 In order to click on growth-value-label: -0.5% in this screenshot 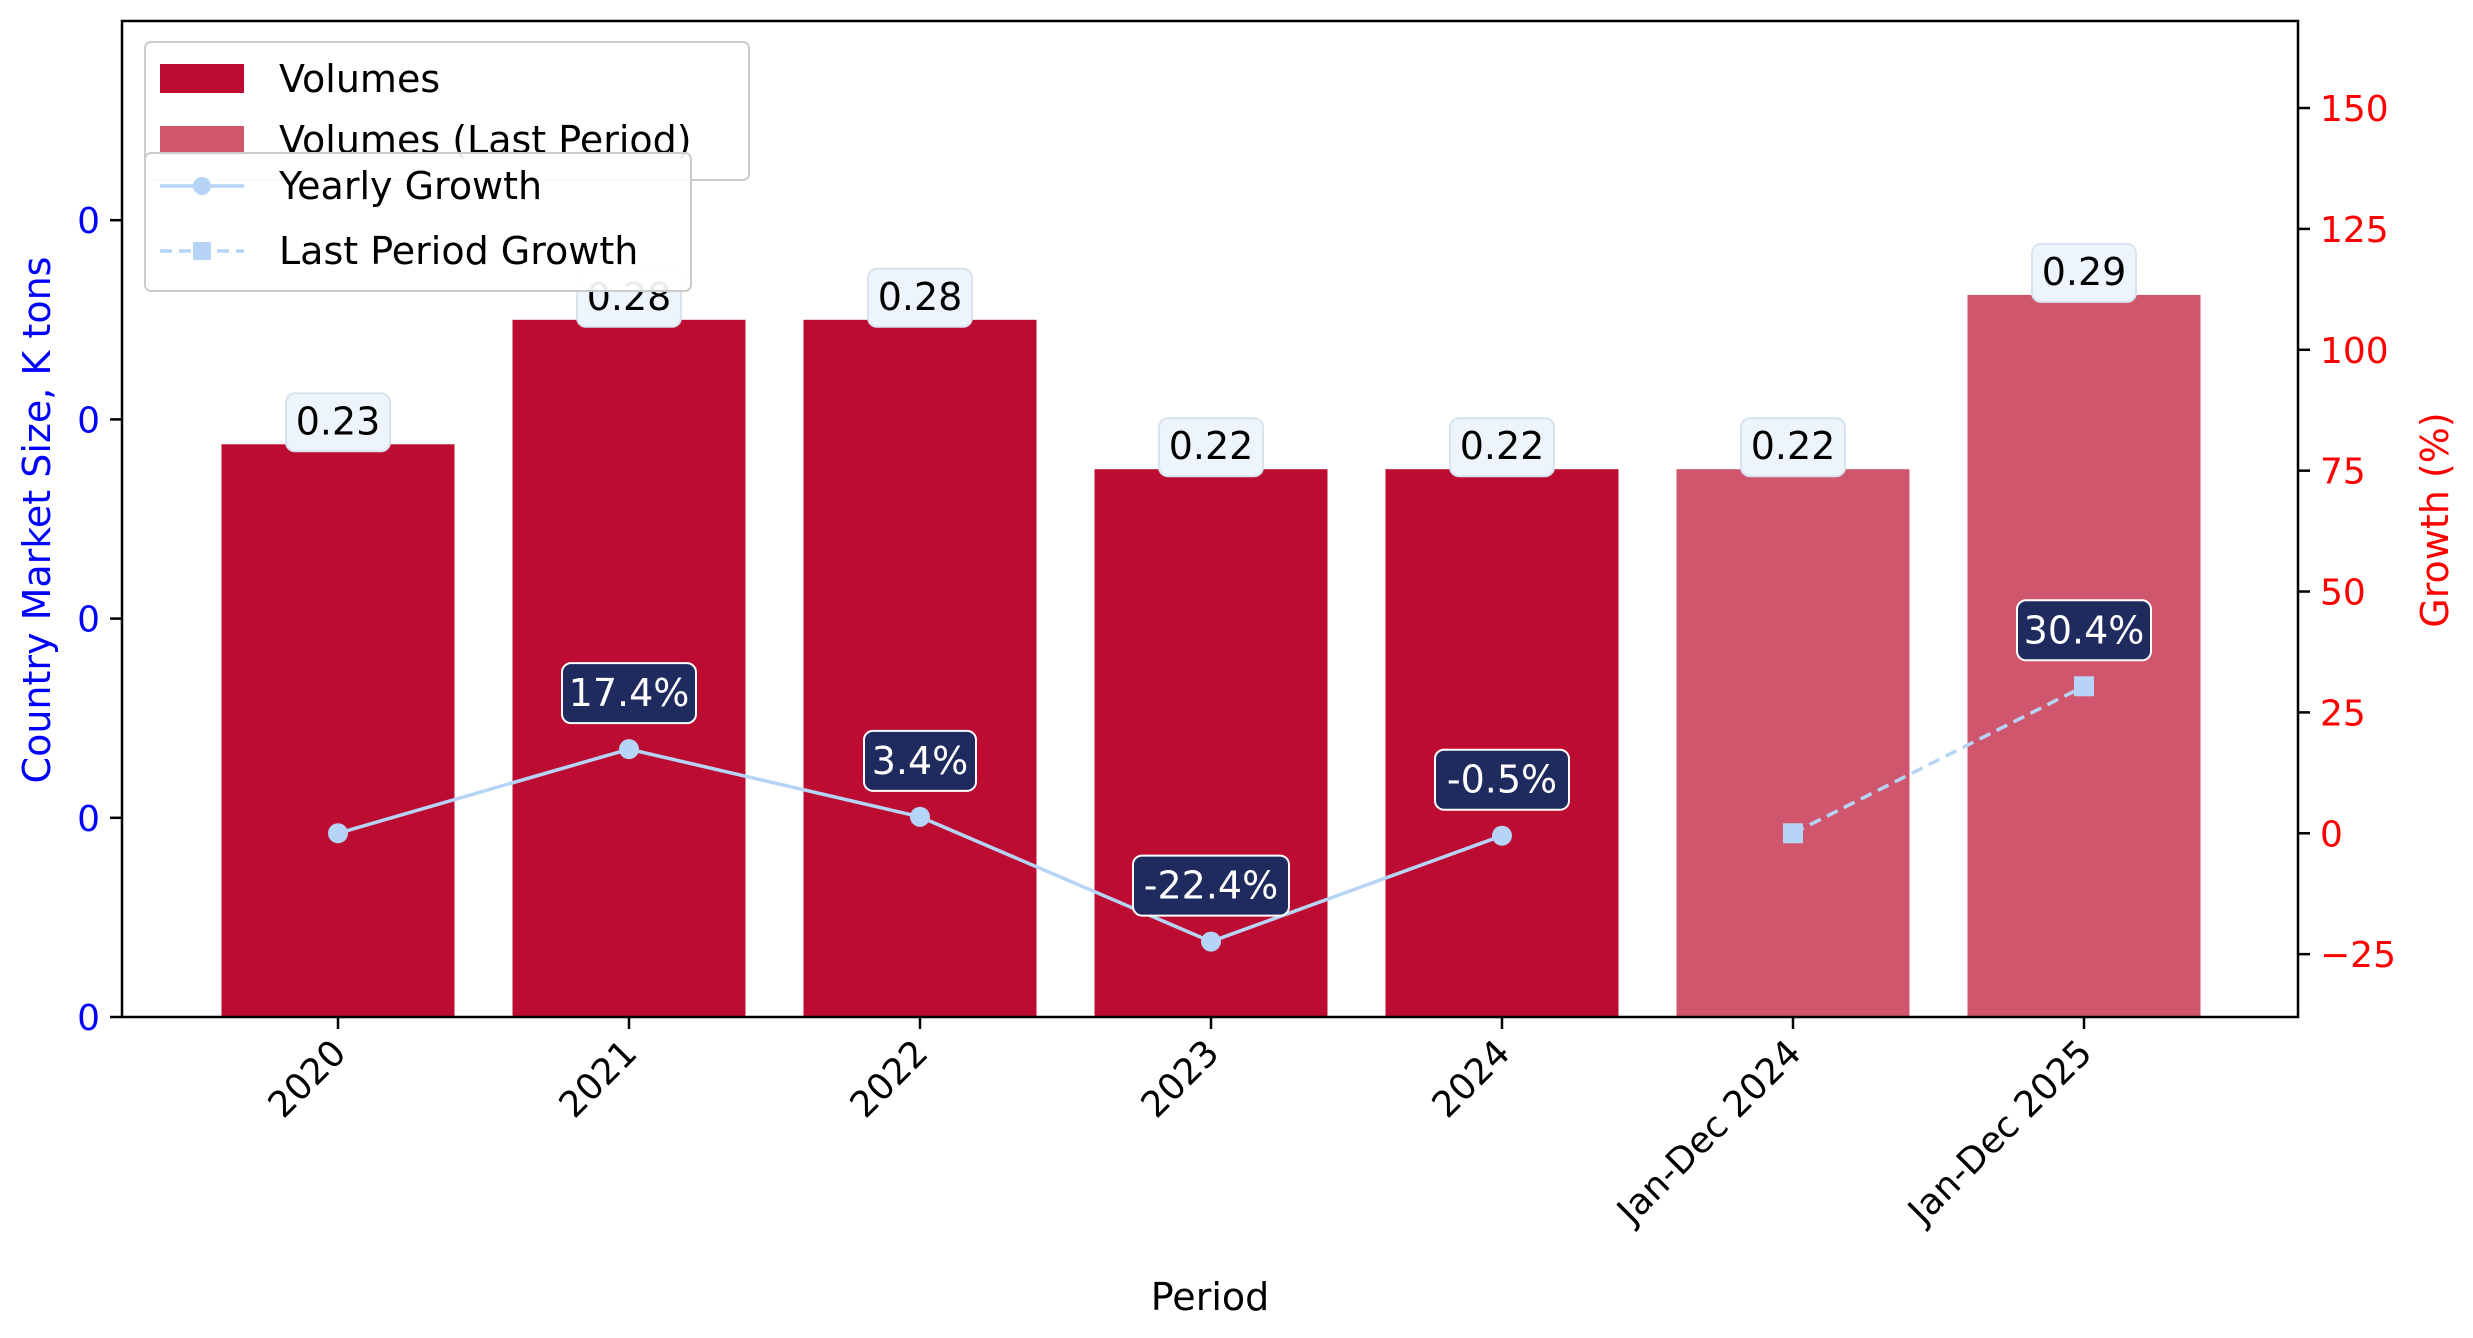, I will do `click(1502, 780)`.